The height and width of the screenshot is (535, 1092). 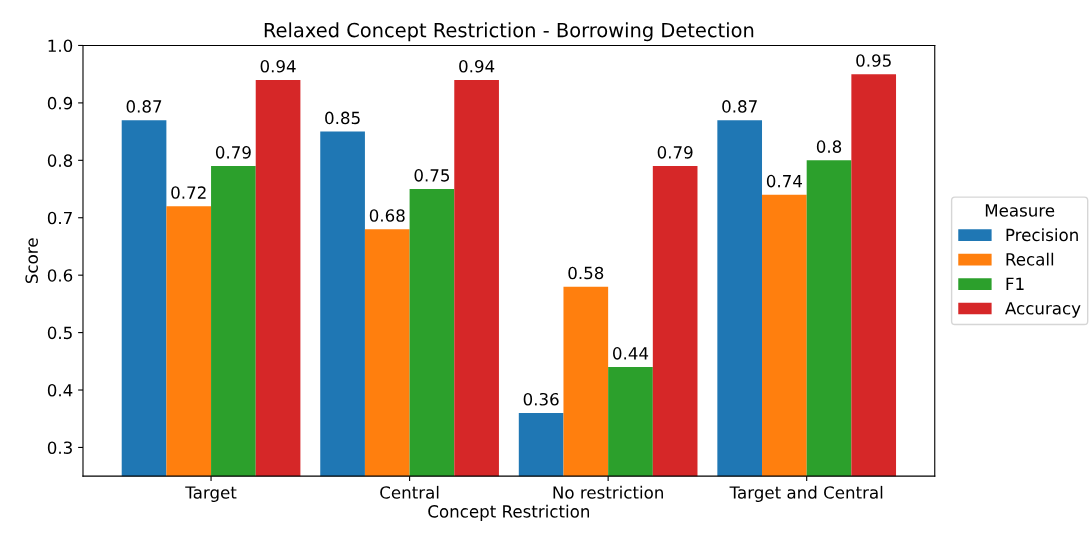 What do you see at coordinates (541, 399) in the screenshot?
I see `data-label: 0.36` at bounding box center [541, 399].